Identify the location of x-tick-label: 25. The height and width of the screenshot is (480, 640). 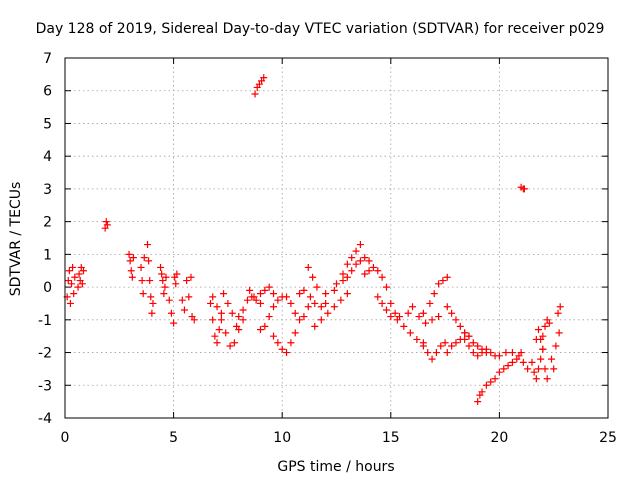
(608, 438).